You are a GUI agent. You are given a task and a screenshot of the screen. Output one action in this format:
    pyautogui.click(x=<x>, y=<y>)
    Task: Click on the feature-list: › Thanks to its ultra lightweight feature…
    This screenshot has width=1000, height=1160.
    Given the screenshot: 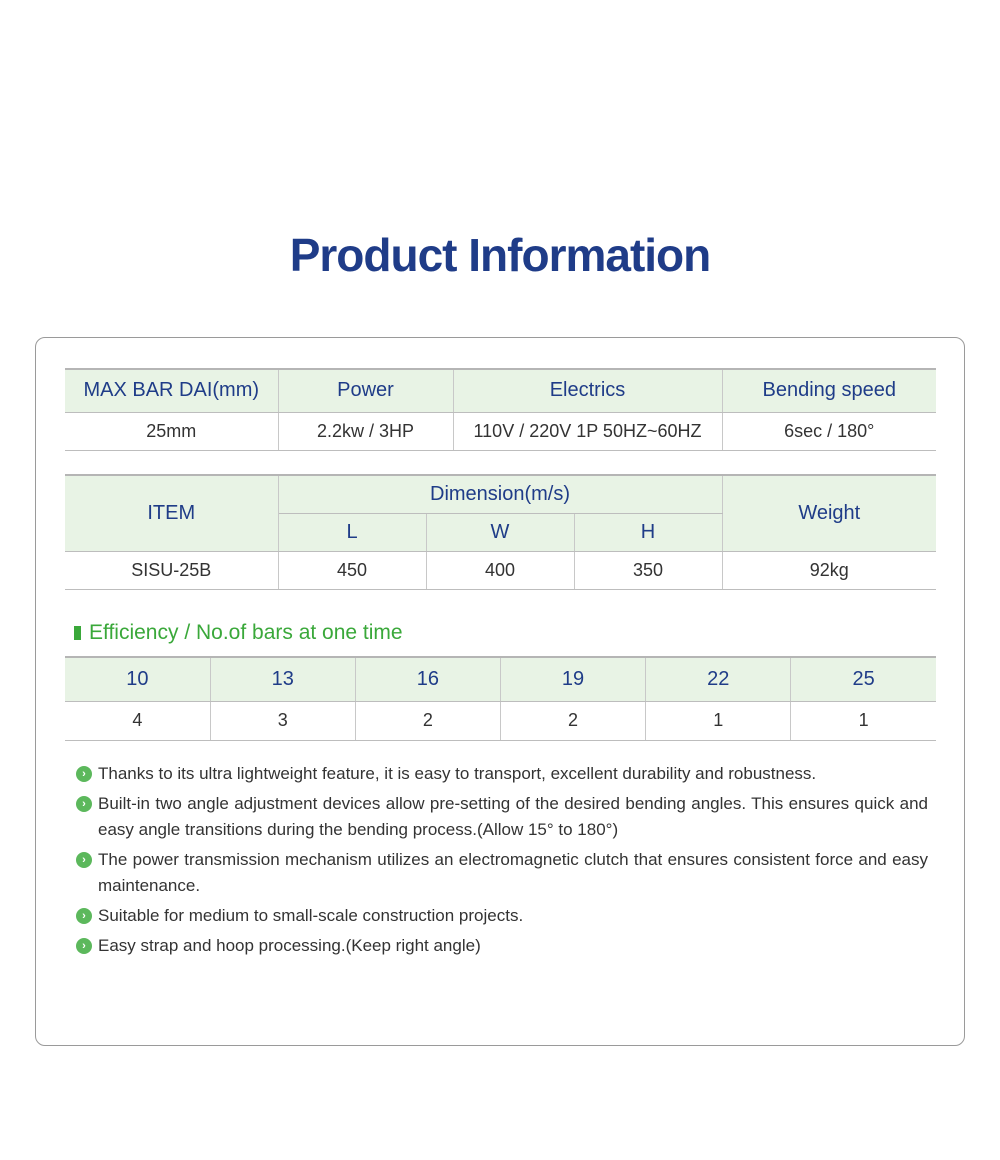 What is the action you would take?
    pyautogui.click(x=502, y=862)
    